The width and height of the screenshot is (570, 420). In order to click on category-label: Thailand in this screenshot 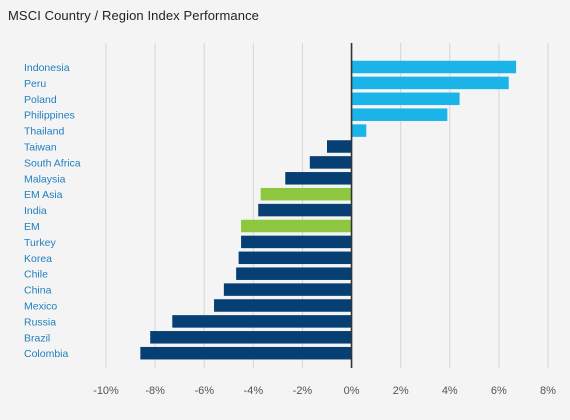, I will do `click(44, 132)`.